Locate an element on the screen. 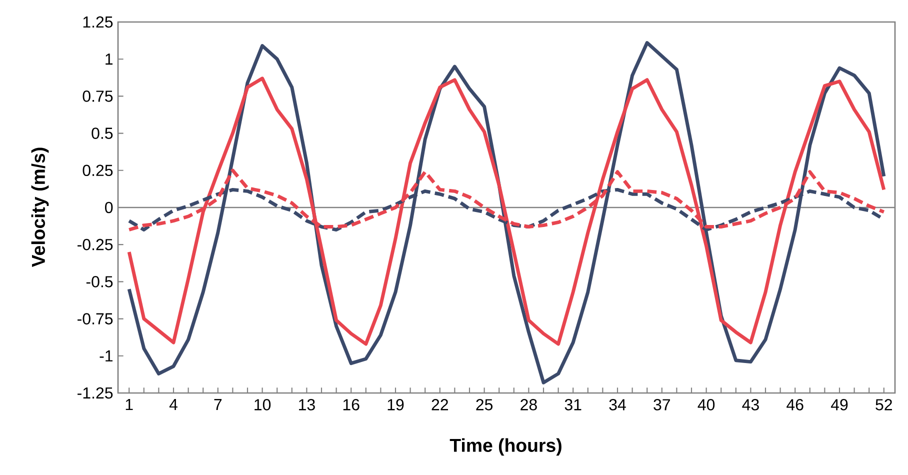 The width and height of the screenshot is (908, 475). y-tick-label: 0.75 is located at coordinates (97, 96).